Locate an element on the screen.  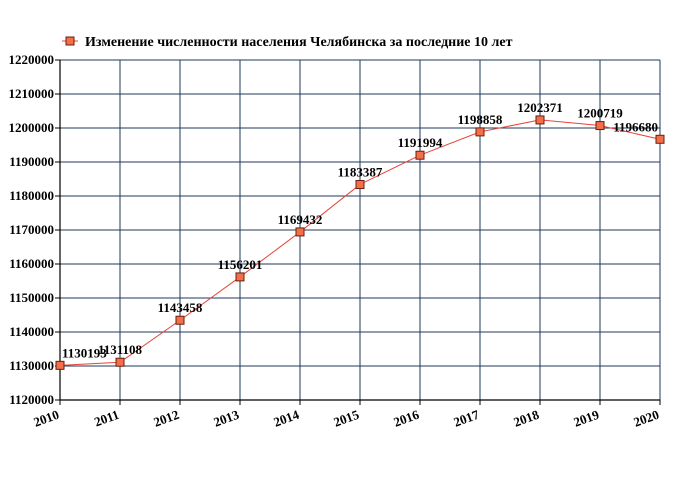
x-tick-label: 2012 is located at coordinates (166, 418).